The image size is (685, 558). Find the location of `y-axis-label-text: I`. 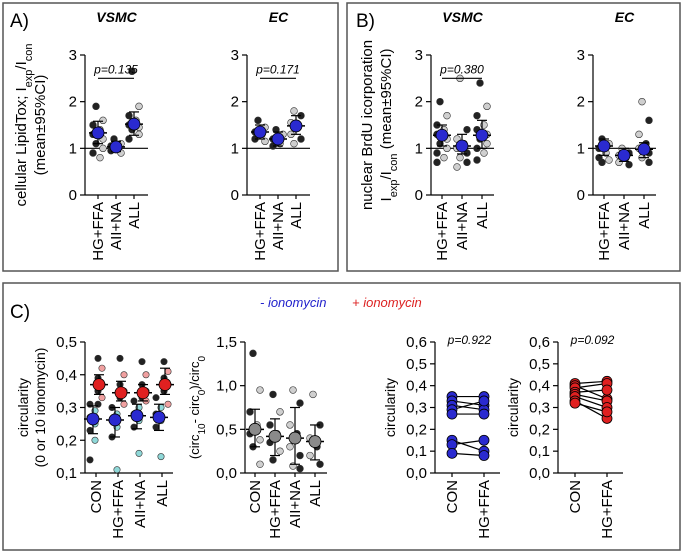

y-axis-label-text: I is located at coordinates (386, 199).